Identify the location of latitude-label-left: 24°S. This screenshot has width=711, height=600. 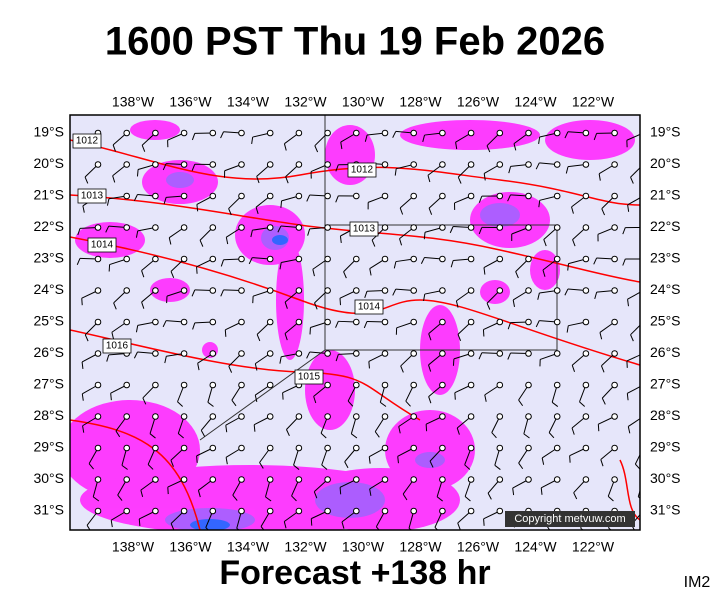
(48, 289).